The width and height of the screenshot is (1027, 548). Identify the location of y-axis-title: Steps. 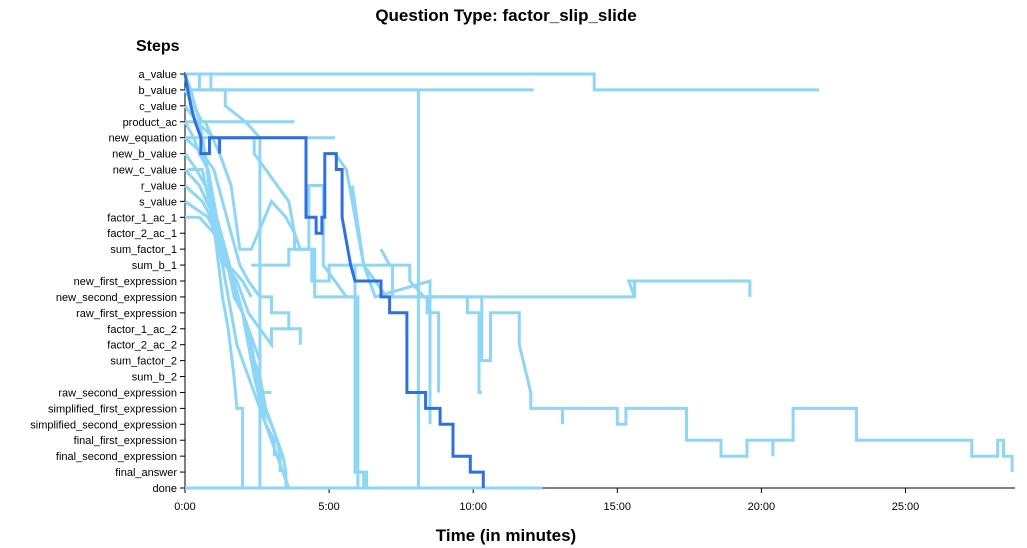
(158, 46).